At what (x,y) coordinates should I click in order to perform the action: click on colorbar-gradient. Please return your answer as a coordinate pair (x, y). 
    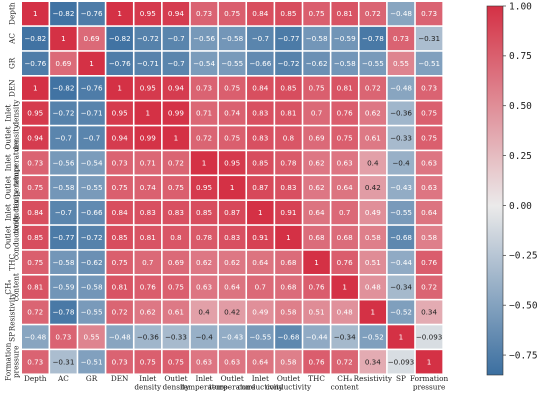
    Looking at the image, I should click on (495, 190).